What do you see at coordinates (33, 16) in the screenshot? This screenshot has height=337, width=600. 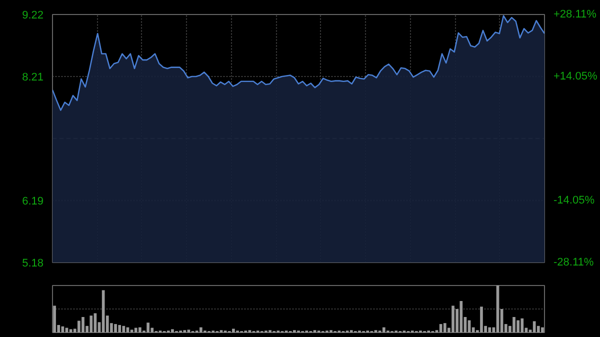 I see `y-tick-label: 9.22` at bounding box center [33, 16].